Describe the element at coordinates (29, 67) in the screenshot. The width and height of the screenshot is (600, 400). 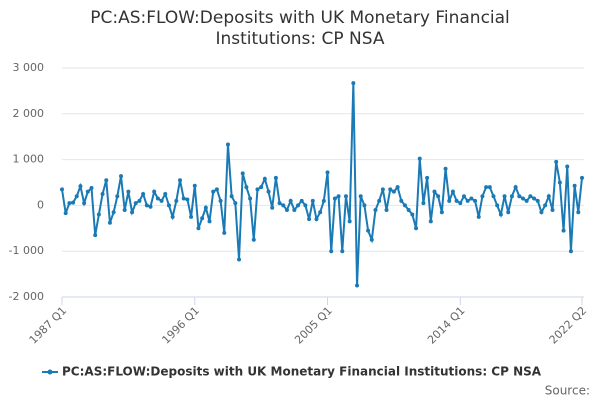
I see `y-tick-label: 3 000` at that location.